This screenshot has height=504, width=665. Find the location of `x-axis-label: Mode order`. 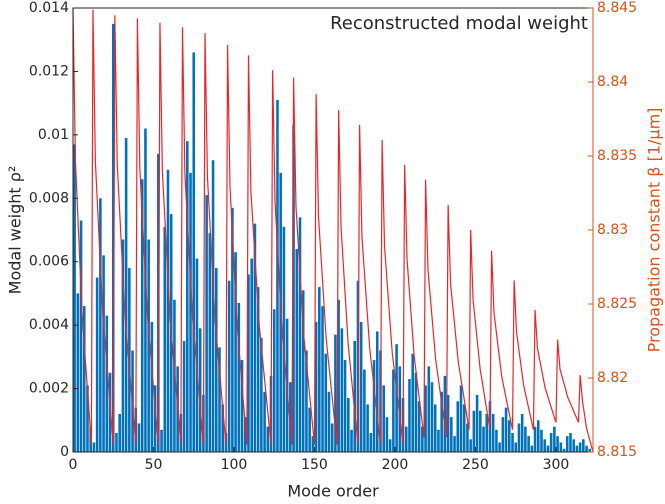

x-axis-label: Mode order is located at coordinates (333, 491).